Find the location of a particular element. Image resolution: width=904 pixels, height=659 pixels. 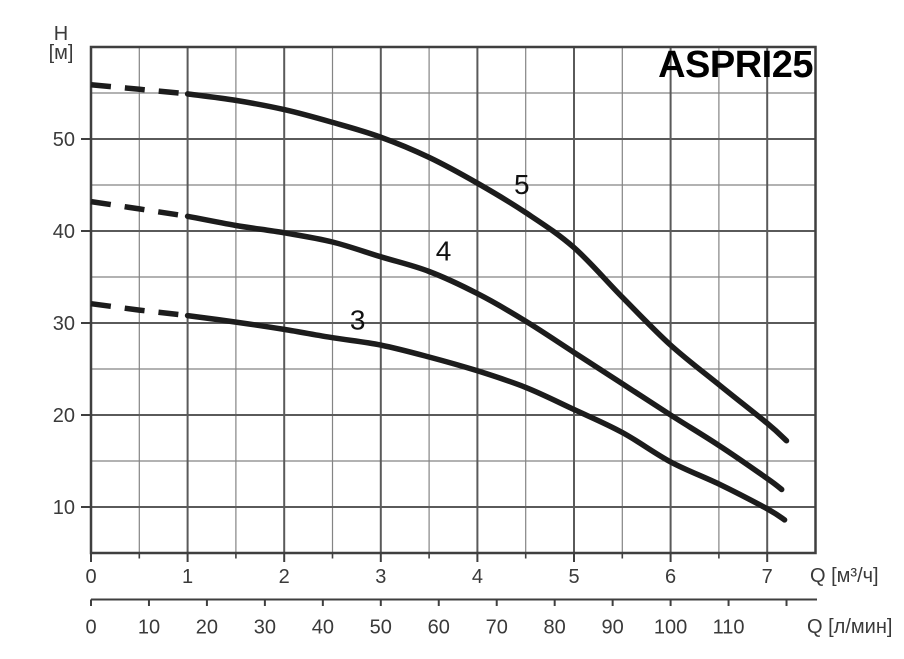

secondary-tick-label: 20 is located at coordinates (207, 628).